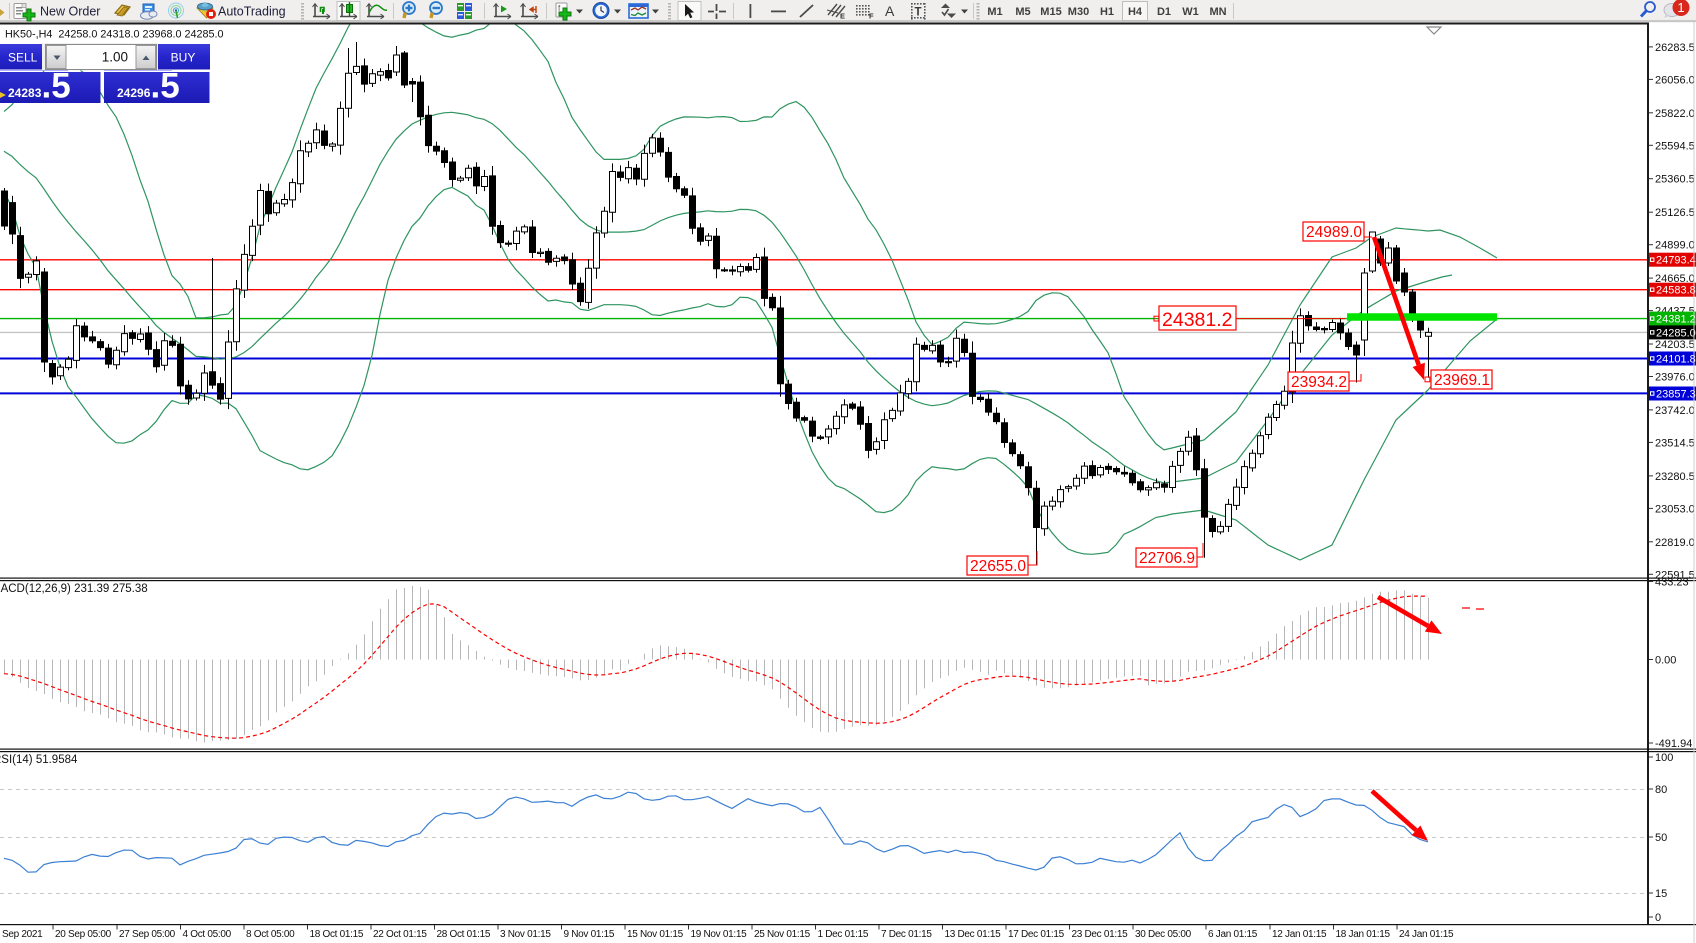 The height and width of the screenshot is (943, 1696). What do you see at coordinates (782, 934) in the screenshot?
I see `svg-text: 25 Nov 01:15` at bounding box center [782, 934].